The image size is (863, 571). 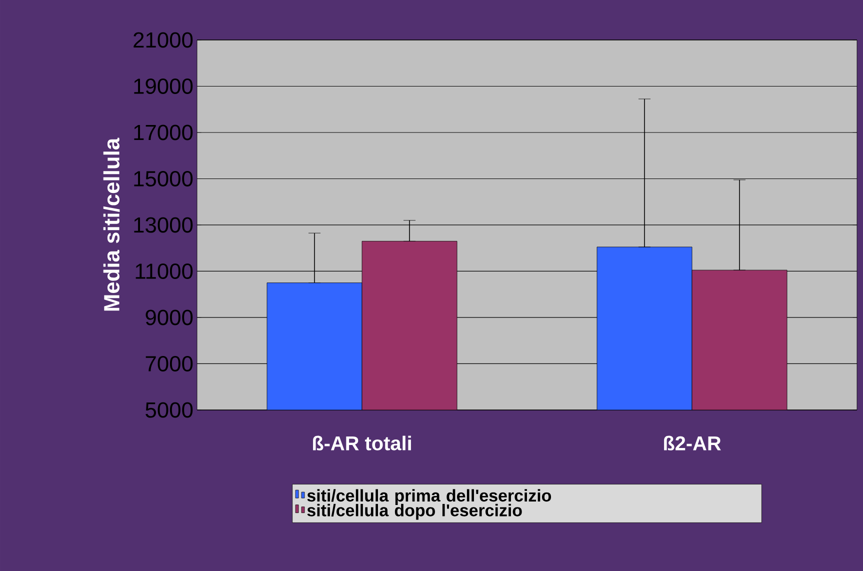 I want to click on y-tick-label: 7000, so click(x=169, y=364).